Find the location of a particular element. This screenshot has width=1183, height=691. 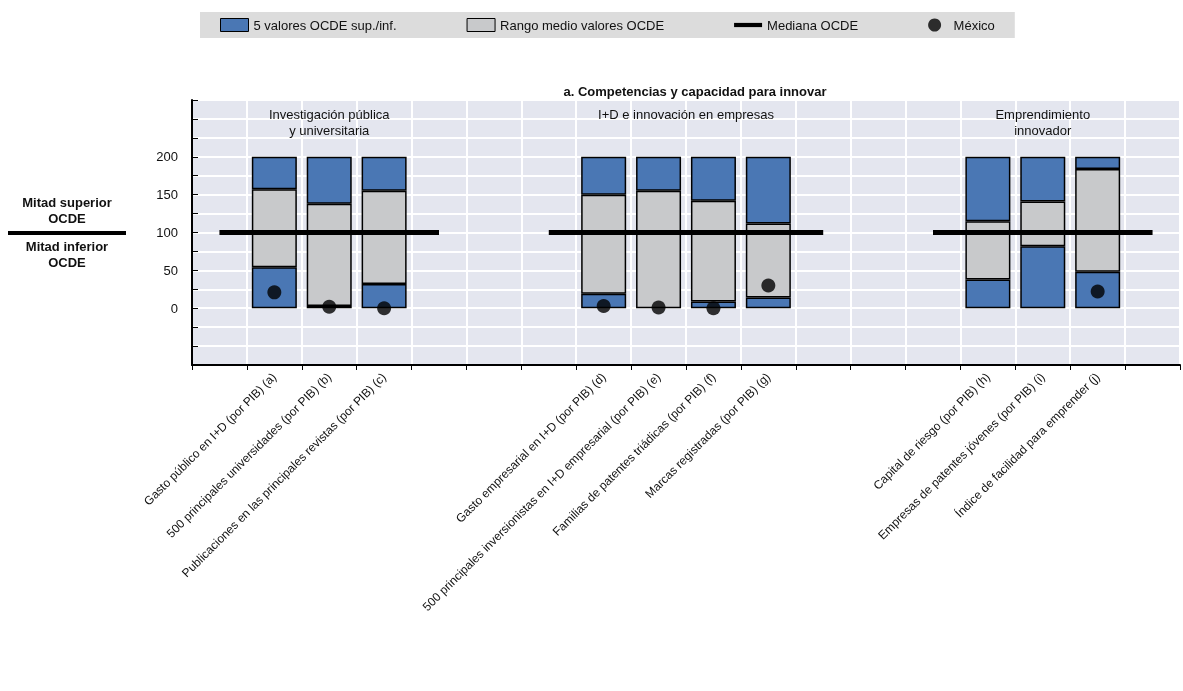

annotation: Emprendimiento innovador is located at coordinates (1043, 122).